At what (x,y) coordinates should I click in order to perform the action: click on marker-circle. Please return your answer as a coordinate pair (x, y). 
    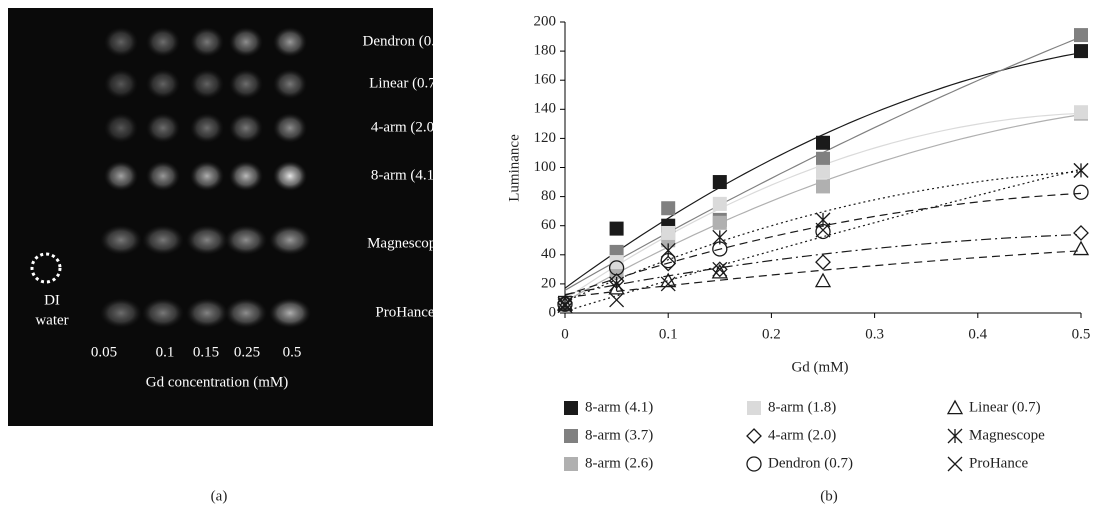
    Looking at the image, I should click on (1081, 192).